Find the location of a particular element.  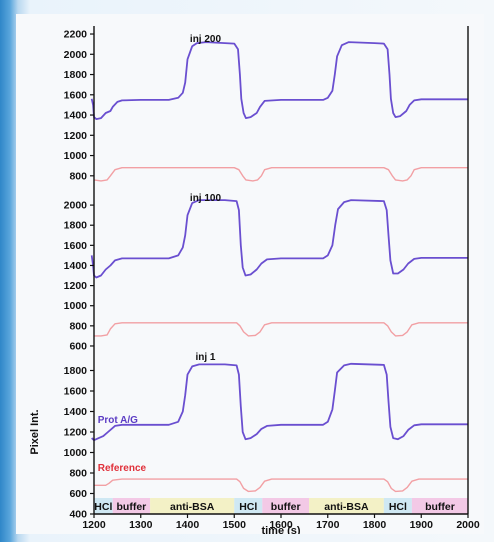

segment-label-hcl-6: HCl is located at coordinates (398, 507).